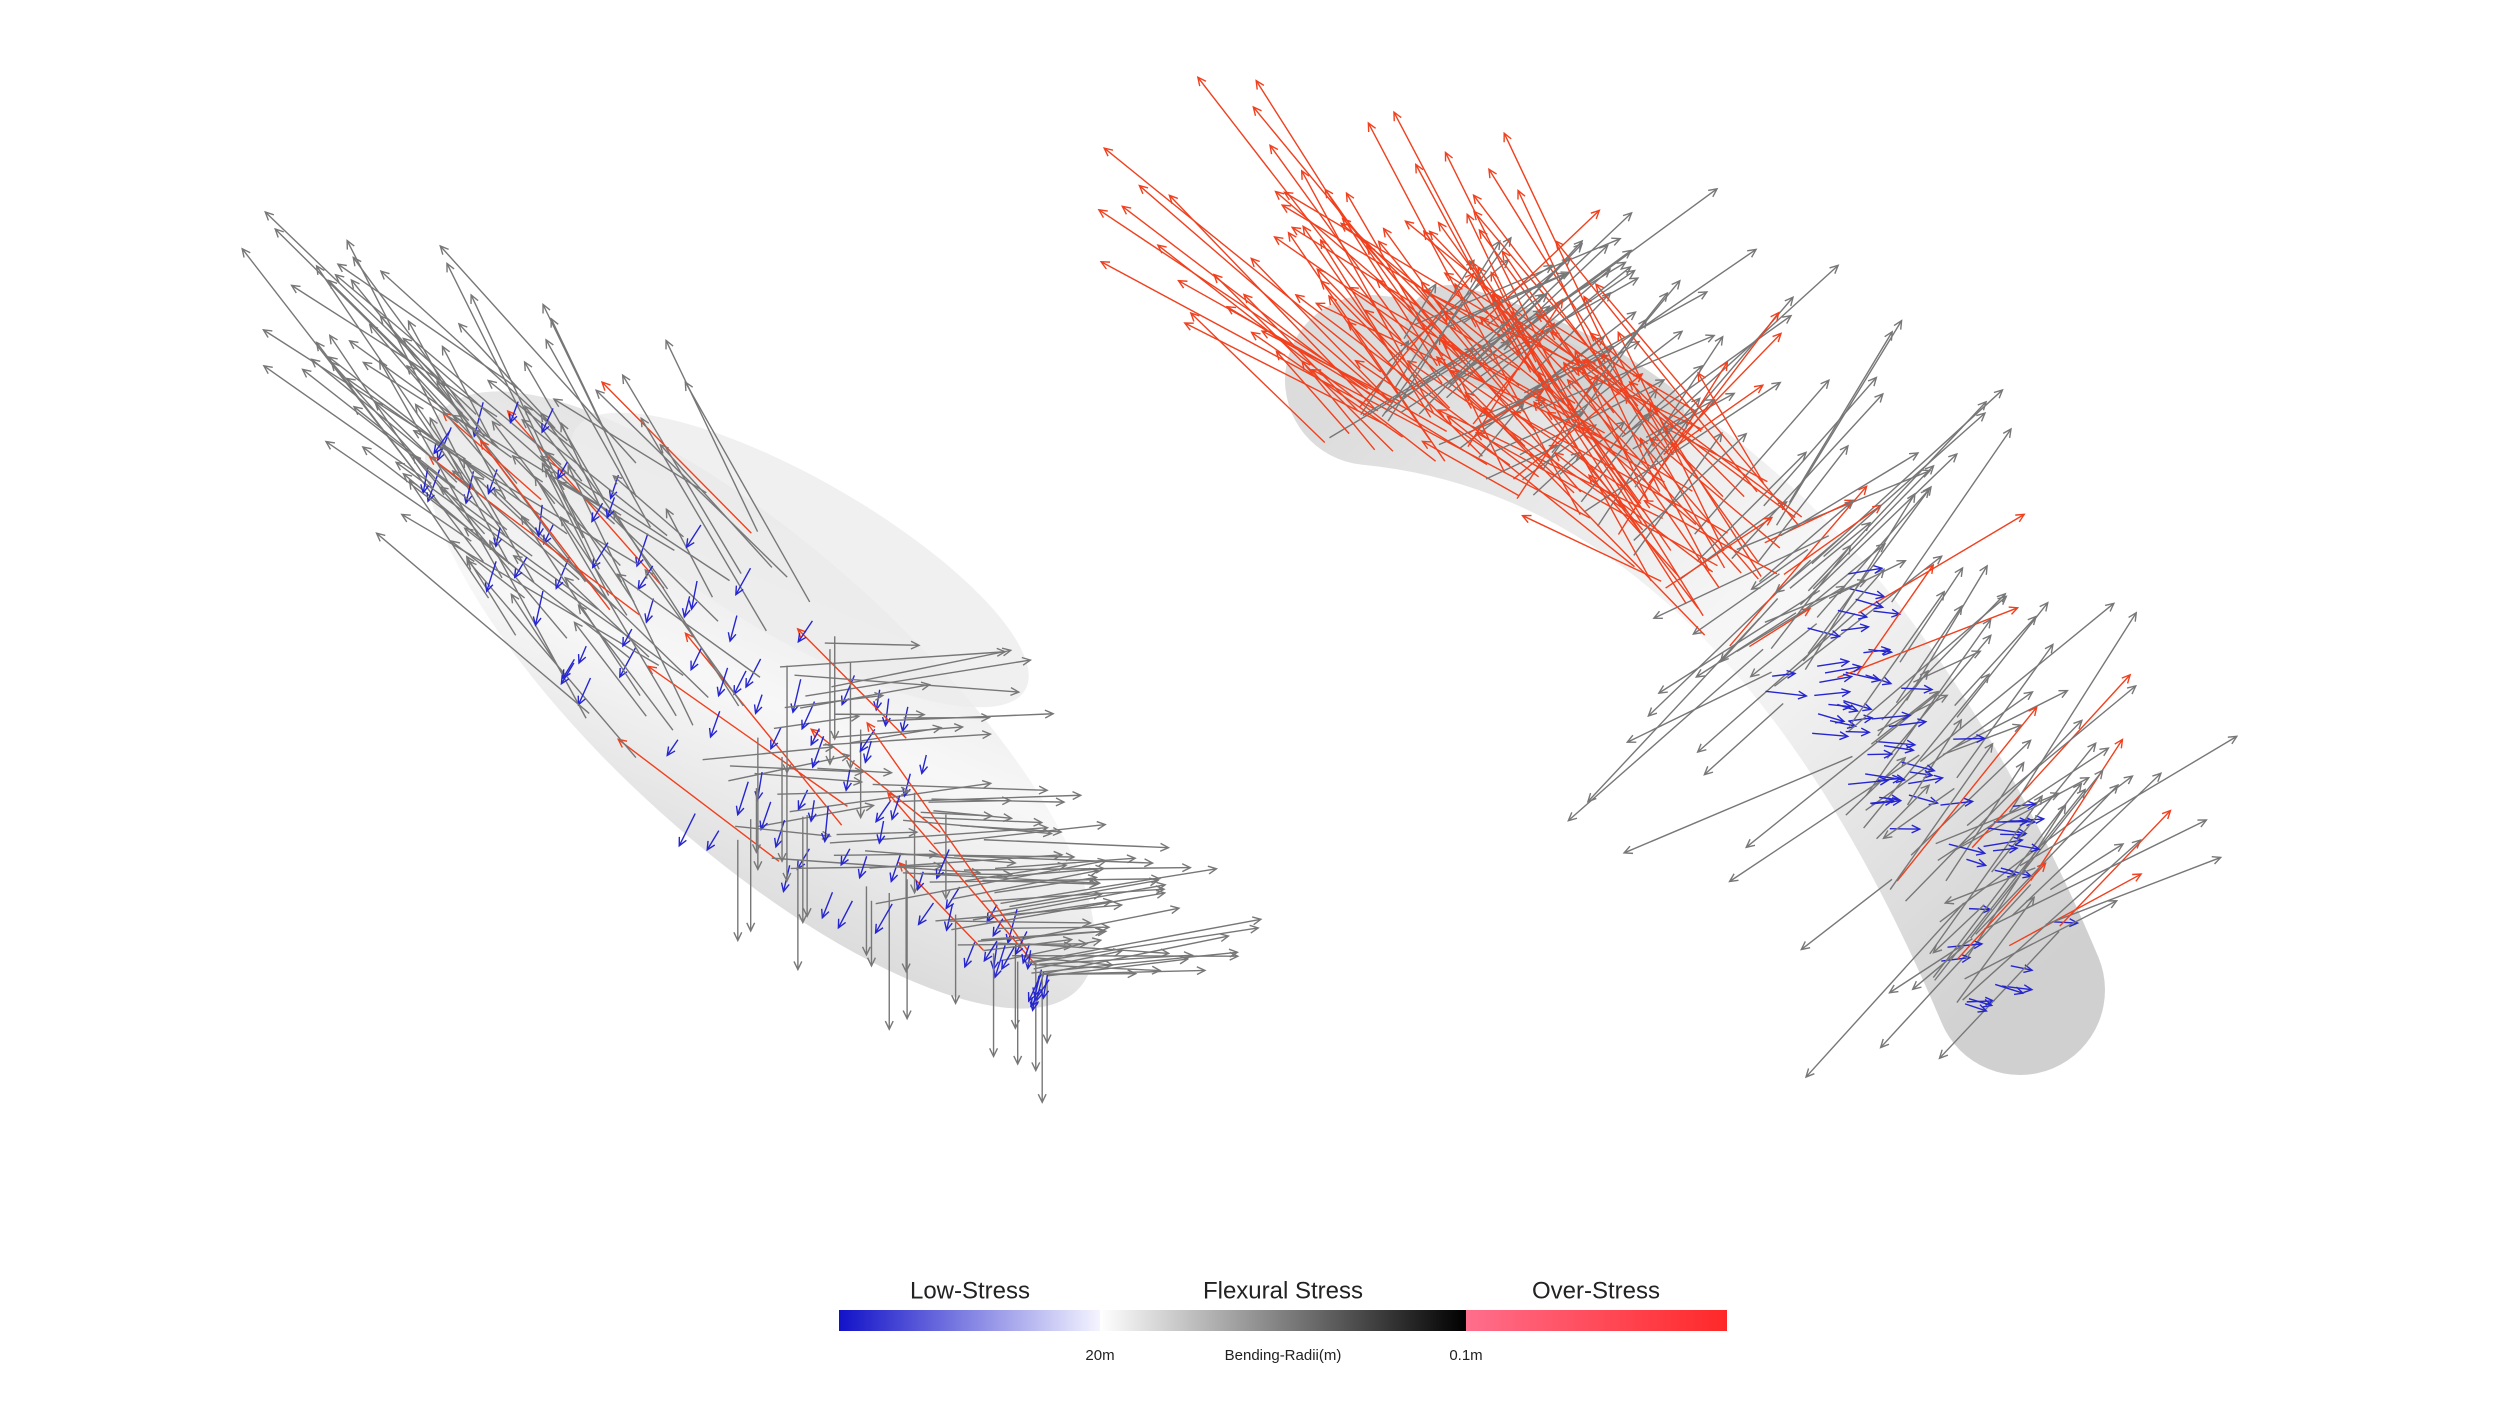 The image size is (2500, 1406). I want to click on legend-over-title: Over-Stress, so click(1596, 1290).